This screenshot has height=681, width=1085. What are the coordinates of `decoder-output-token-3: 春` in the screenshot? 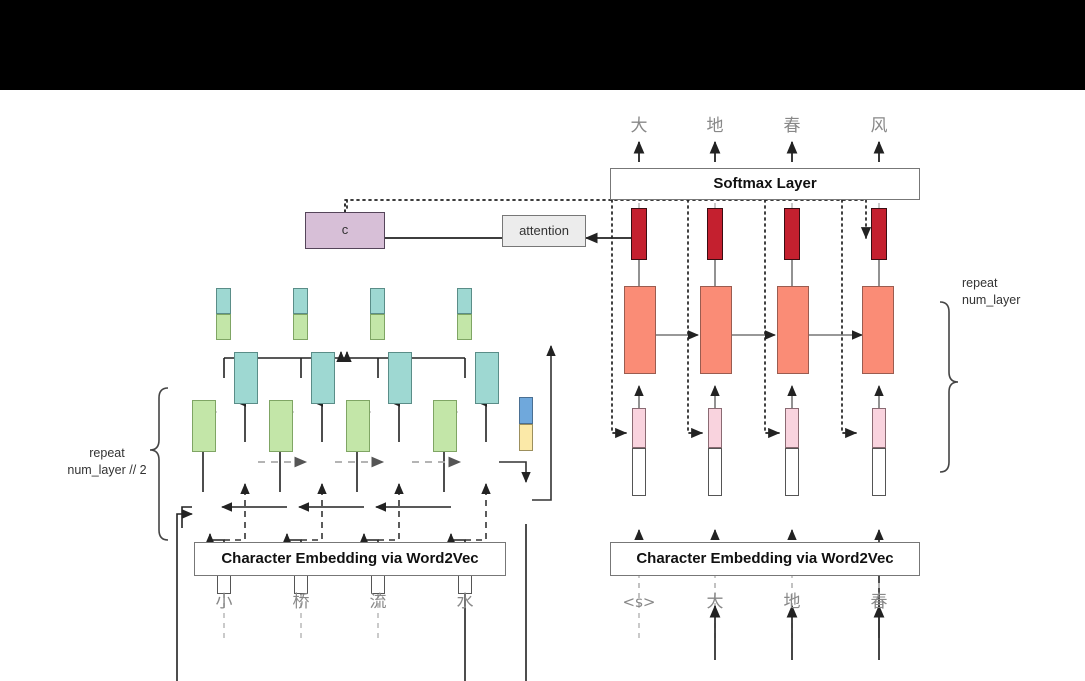 It's located at (792, 126).